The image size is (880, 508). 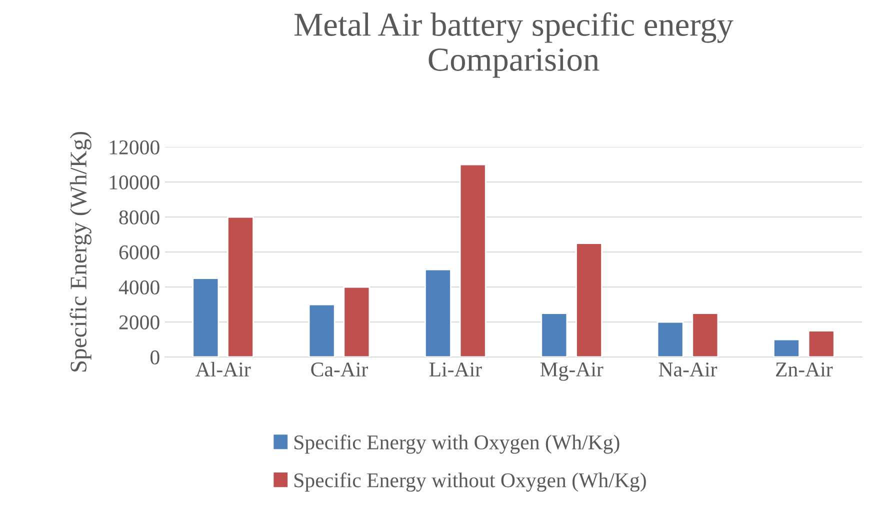 I want to click on legend-label: Specific Energy with Oxygen (Wh/Kg), so click(x=457, y=444).